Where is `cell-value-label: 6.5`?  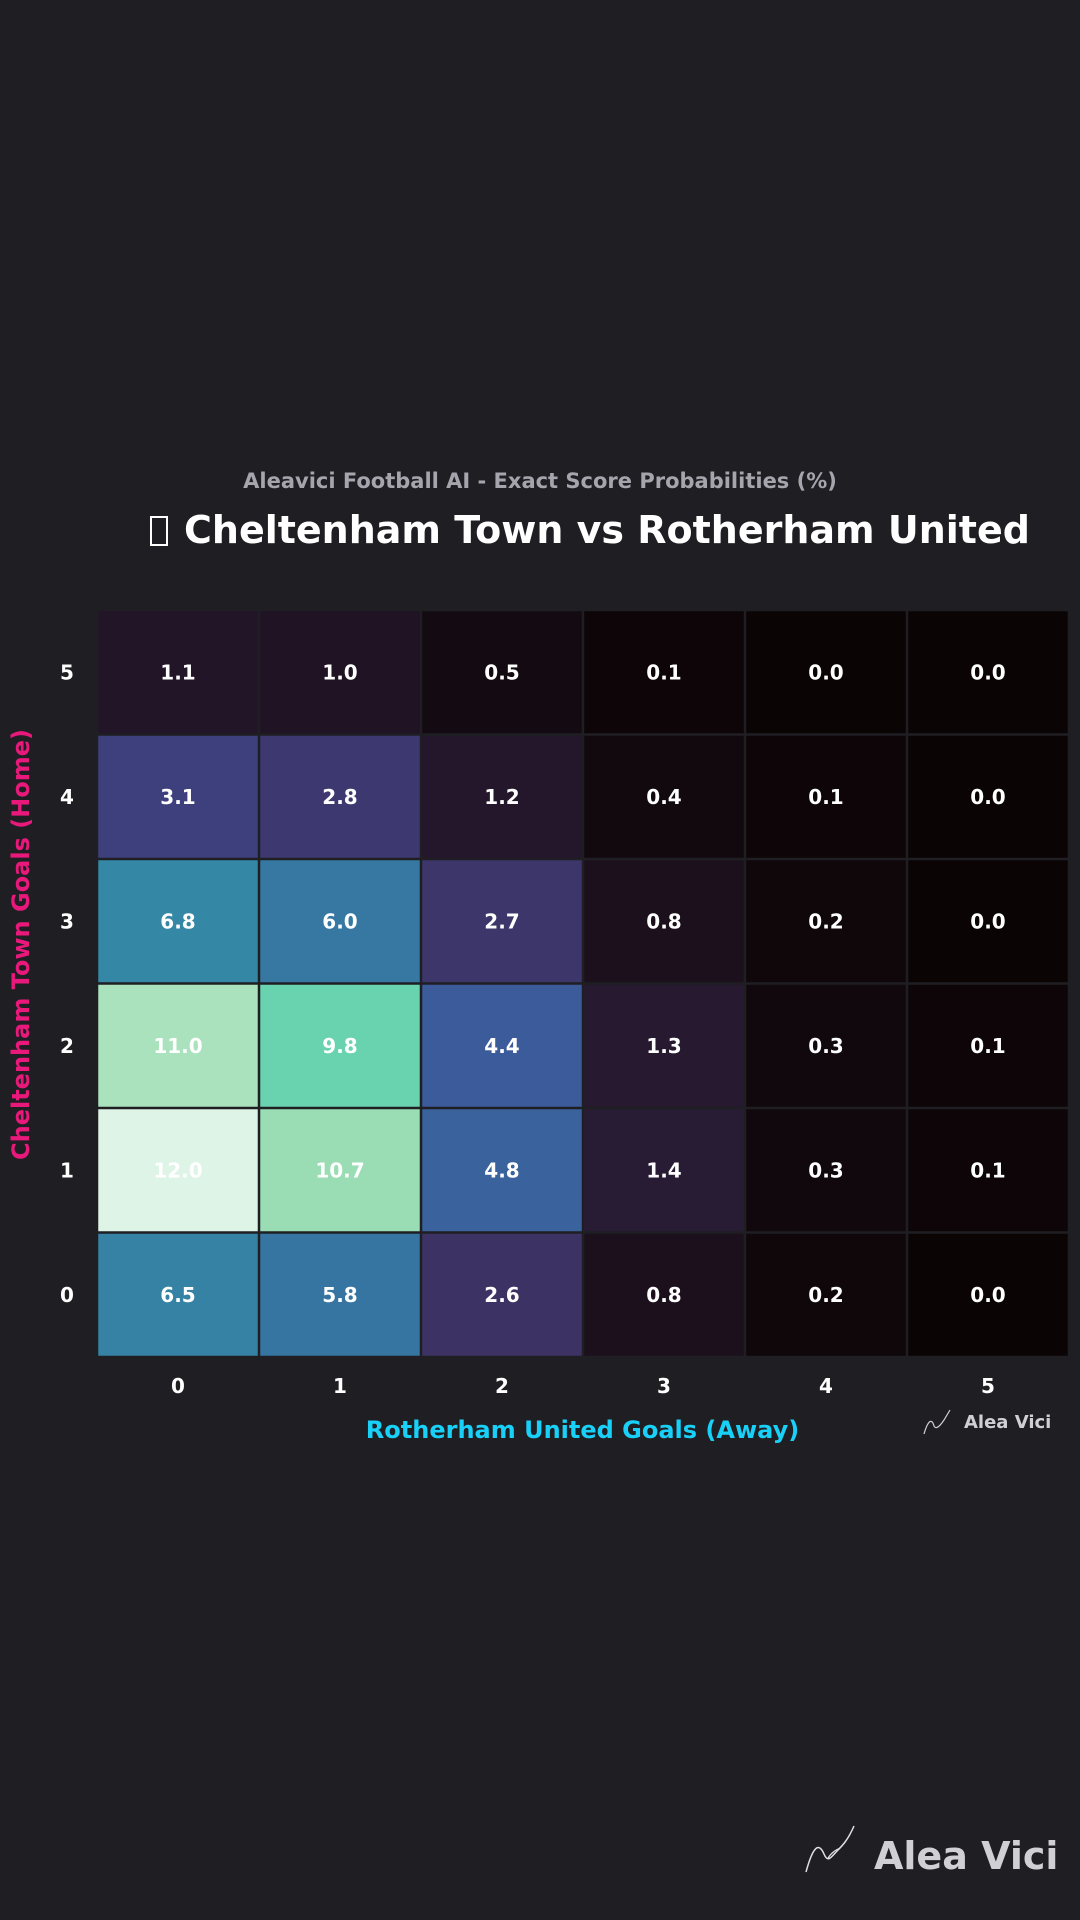
cell-value-label: 6.5 is located at coordinates (177, 1295).